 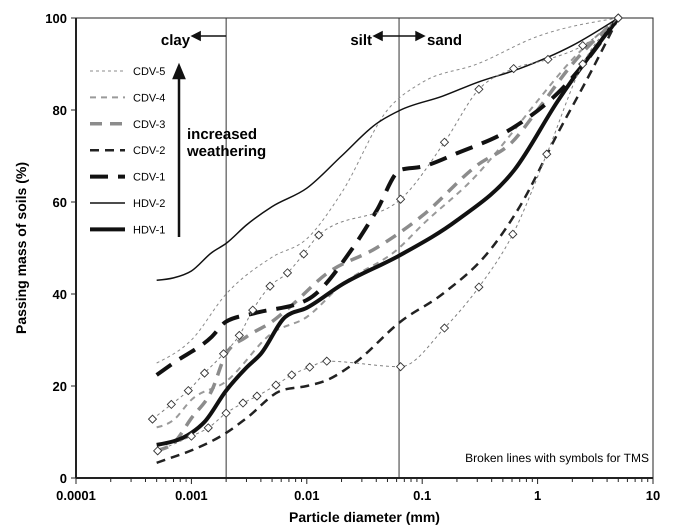 What do you see at coordinates (149, 178) in the screenshot?
I see `legend-label: CDV-1` at bounding box center [149, 178].